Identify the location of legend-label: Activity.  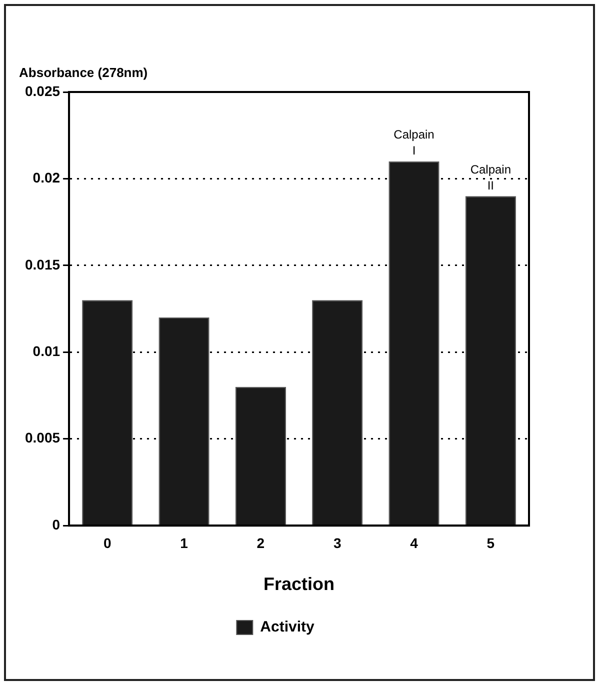
(287, 627).